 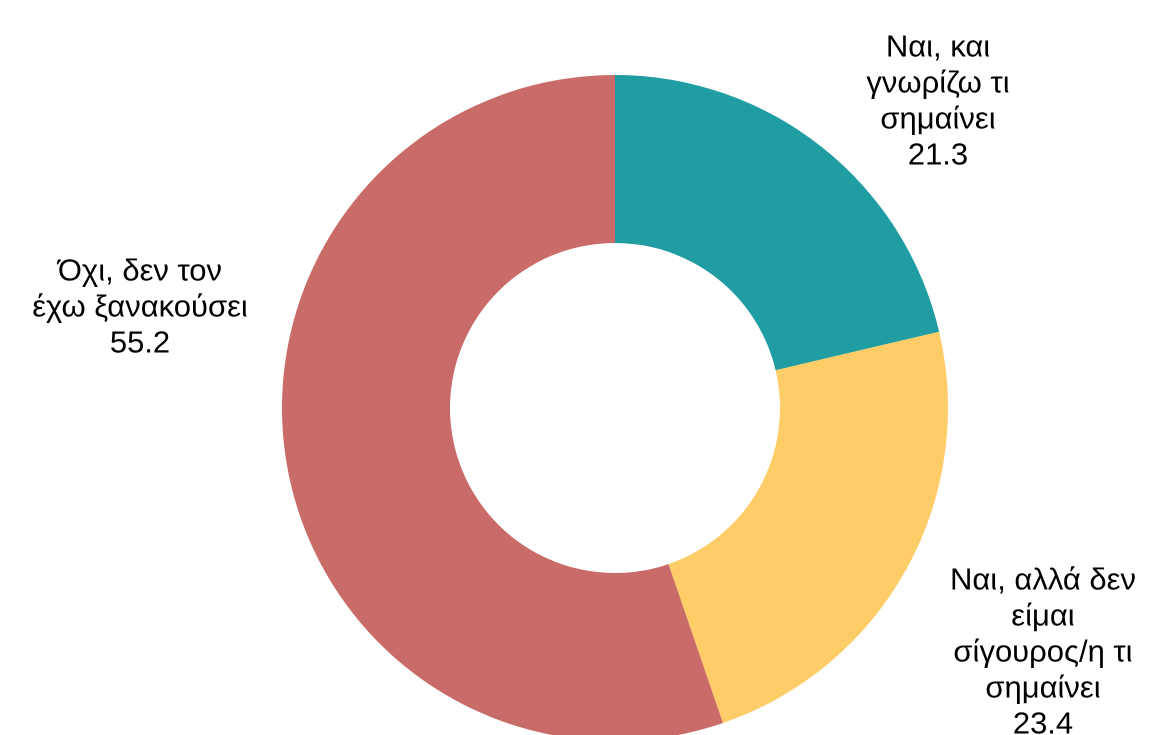 What do you see at coordinates (139, 269) in the screenshot?
I see `slice-category-label: Όχι, δεν τον` at bounding box center [139, 269].